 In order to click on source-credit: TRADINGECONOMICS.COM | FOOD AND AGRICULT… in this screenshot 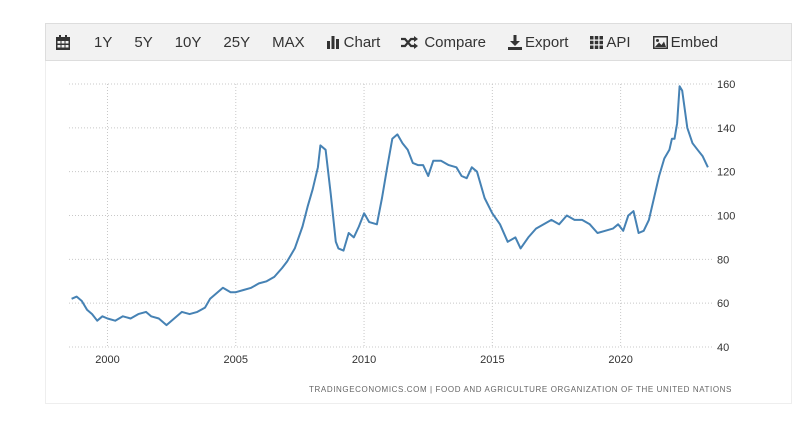, I will do `click(520, 389)`.